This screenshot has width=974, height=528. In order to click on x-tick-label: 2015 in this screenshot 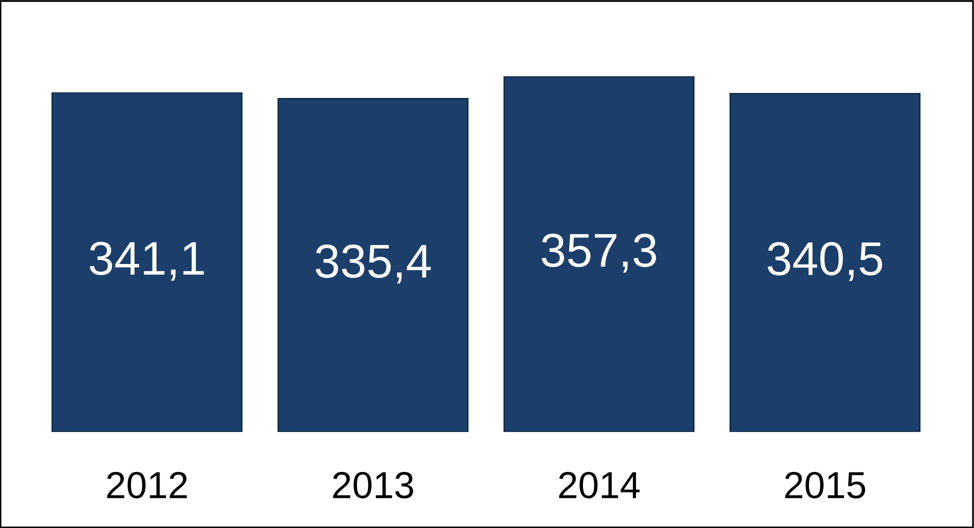, I will do `click(825, 485)`.